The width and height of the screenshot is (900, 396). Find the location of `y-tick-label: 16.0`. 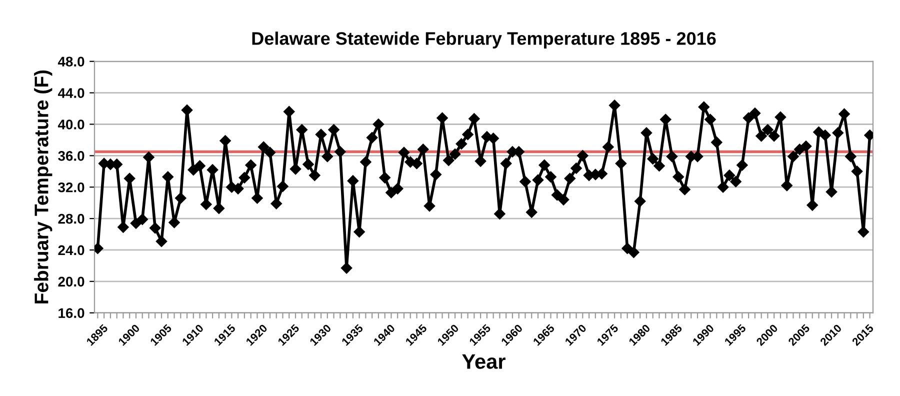

y-tick-label: 16.0 is located at coordinates (71, 313).